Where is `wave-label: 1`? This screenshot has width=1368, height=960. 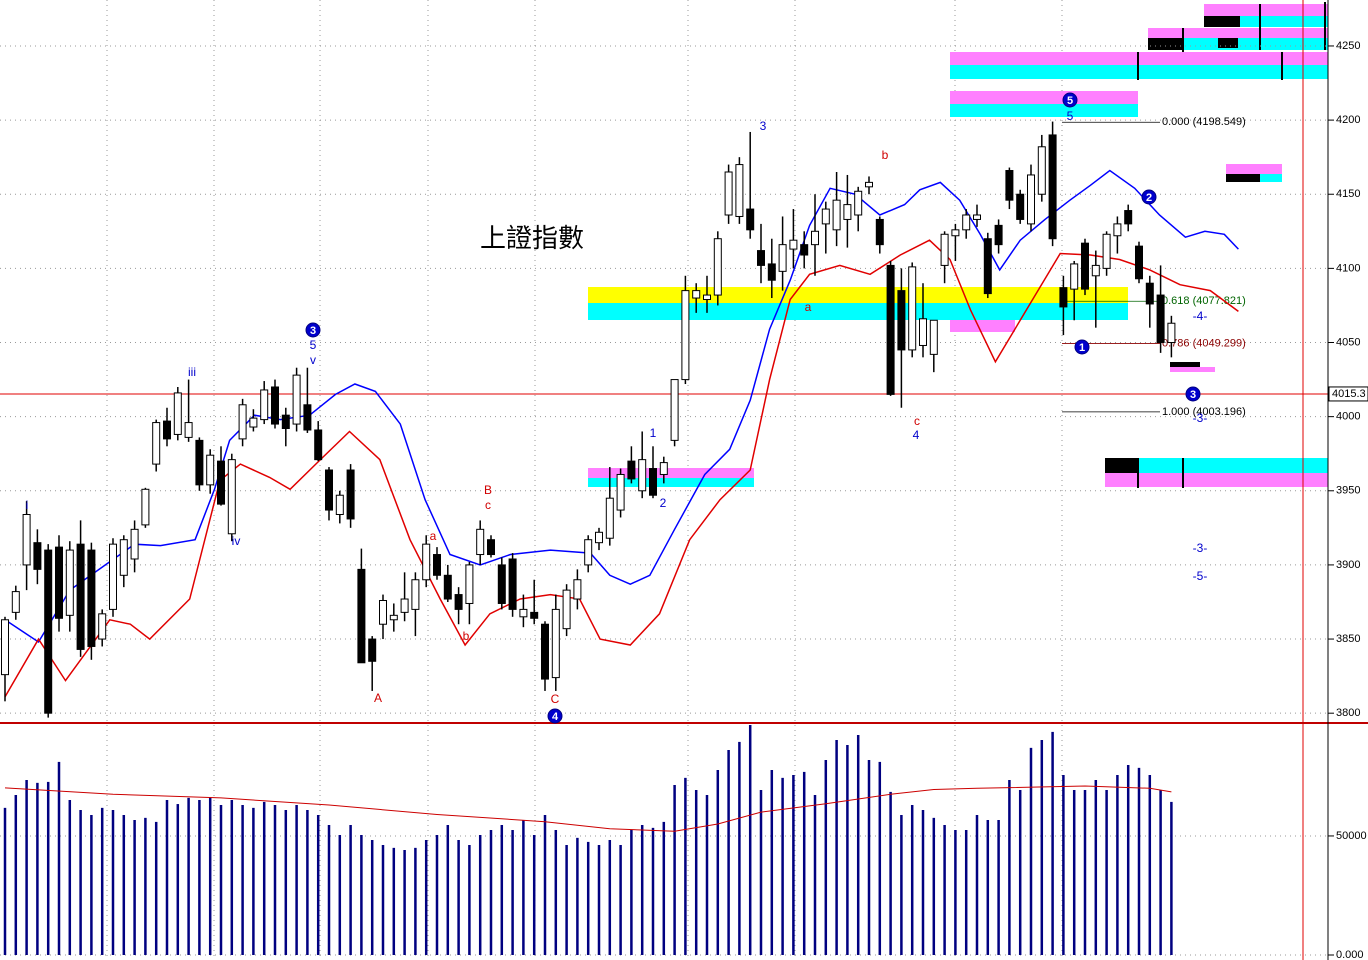 wave-label: 1 is located at coordinates (1082, 348).